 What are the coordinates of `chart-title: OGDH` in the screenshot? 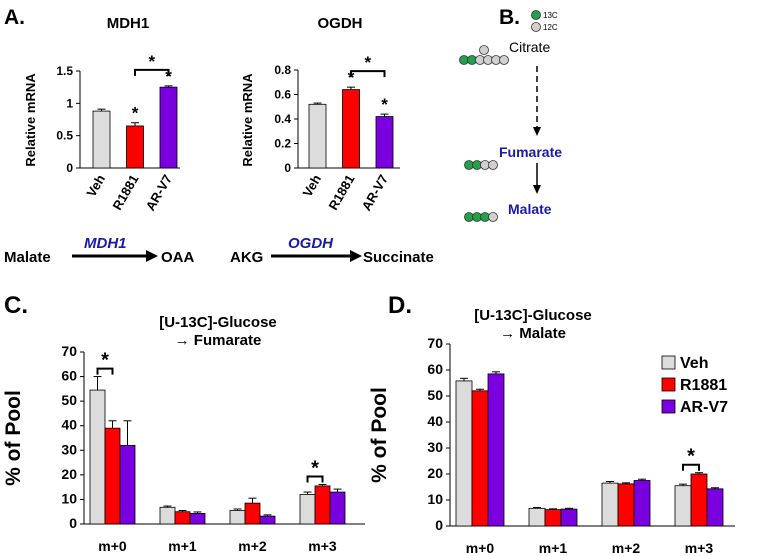 It's located at (340, 23).